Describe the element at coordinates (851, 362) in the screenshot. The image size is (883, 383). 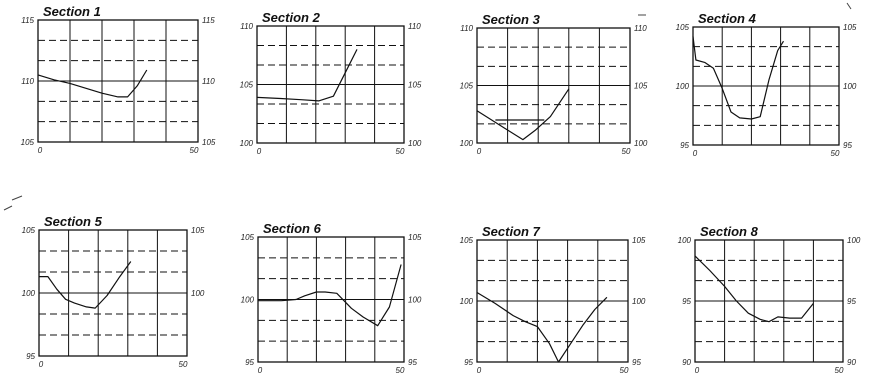
I see `y-tick-label-right: 90` at that location.